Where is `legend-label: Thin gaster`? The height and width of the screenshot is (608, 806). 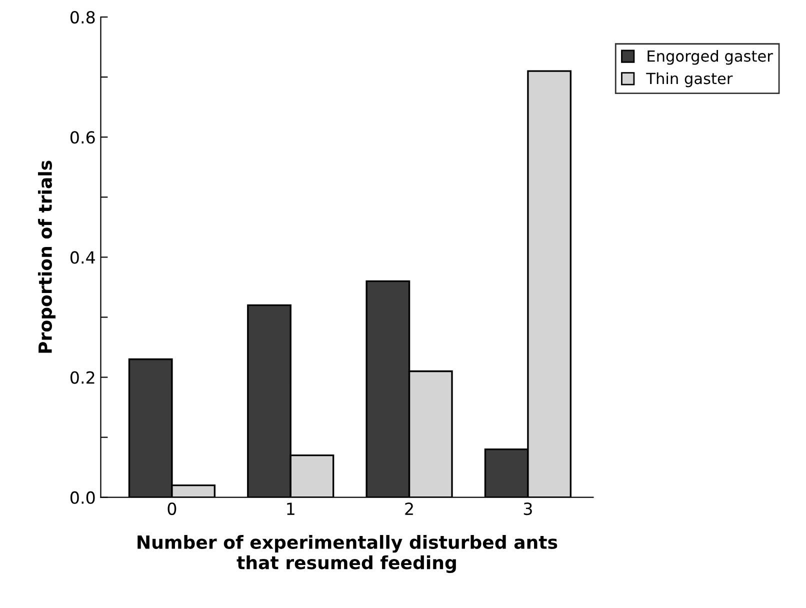 legend-label: Thin gaster is located at coordinates (689, 80).